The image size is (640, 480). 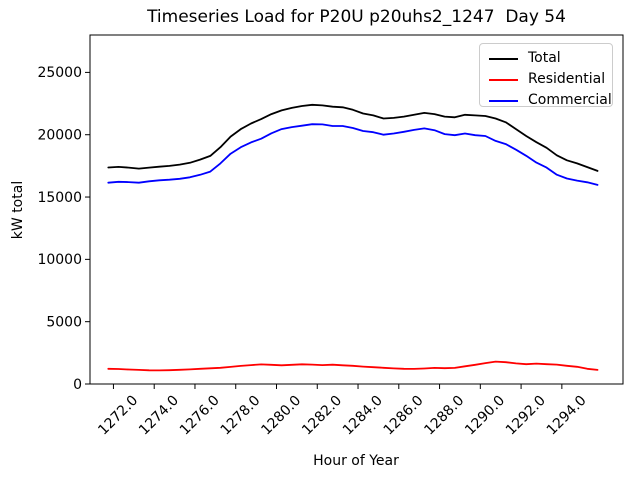 What do you see at coordinates (118, 416) in the screenshot?
I see `x-tick-label: 1272.0` at bounding box center [118, 416].